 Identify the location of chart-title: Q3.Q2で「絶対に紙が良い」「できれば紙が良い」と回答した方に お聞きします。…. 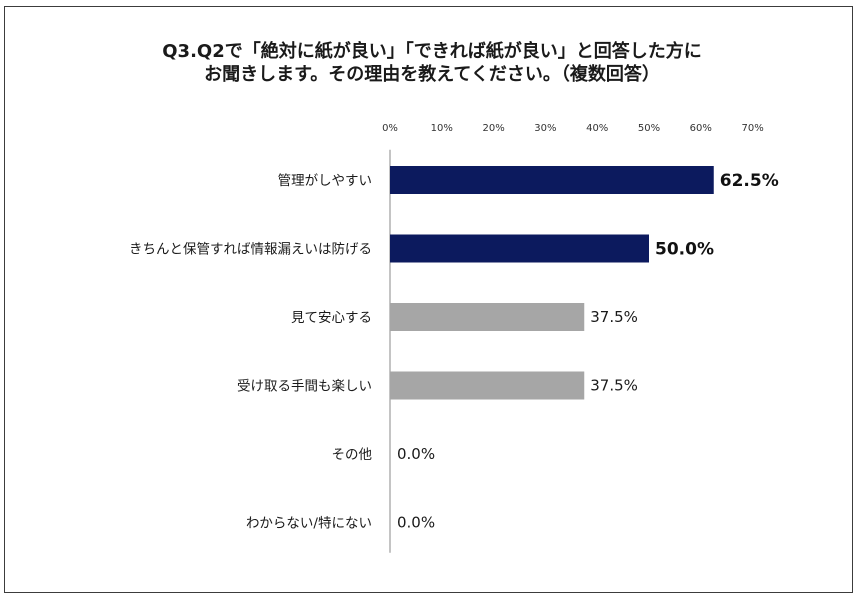
(432, 63).